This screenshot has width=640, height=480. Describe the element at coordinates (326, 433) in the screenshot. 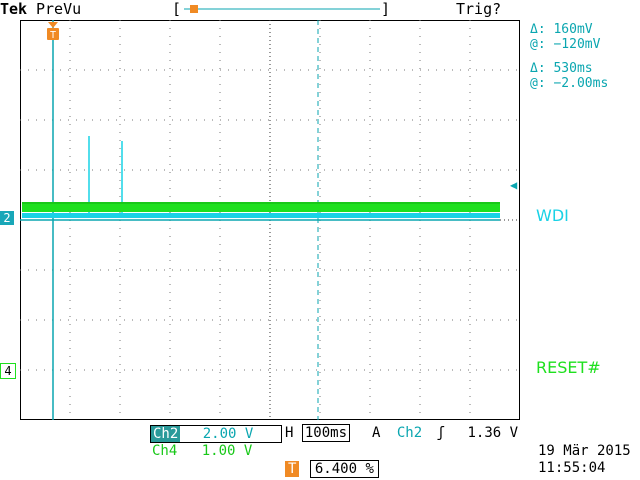

I see `horizontal-scale: 100ms` at that location.